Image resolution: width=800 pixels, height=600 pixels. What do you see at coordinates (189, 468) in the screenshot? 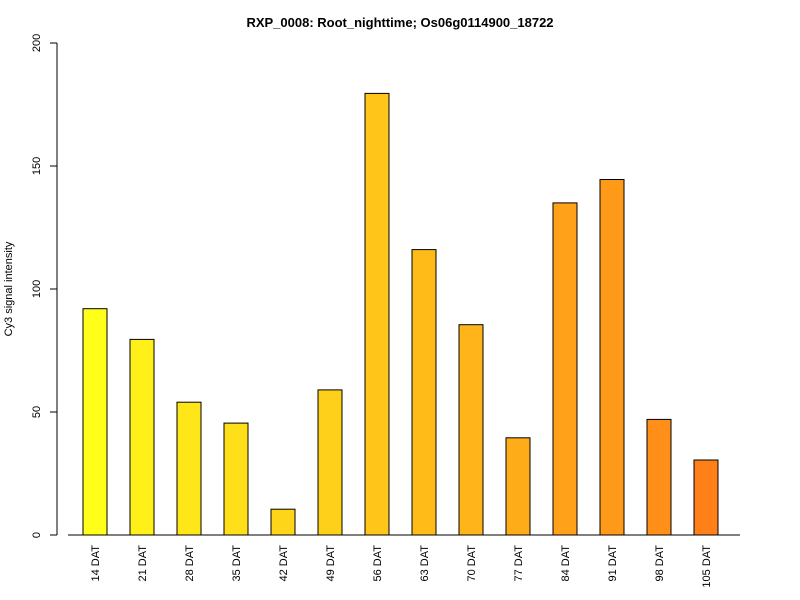
I see `bar-28-dat` at bounding box center [189, 468].